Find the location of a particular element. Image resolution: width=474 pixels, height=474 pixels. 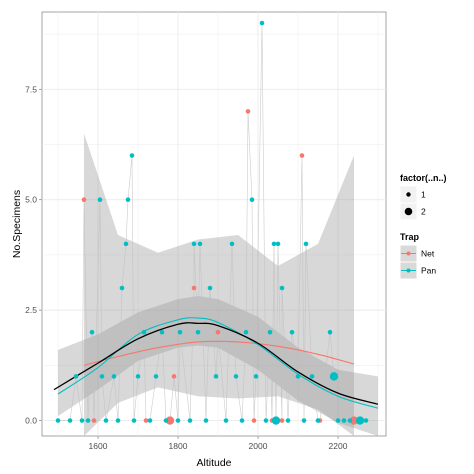

y-tick-label: 2.5 is located at coordinates (31, 310).